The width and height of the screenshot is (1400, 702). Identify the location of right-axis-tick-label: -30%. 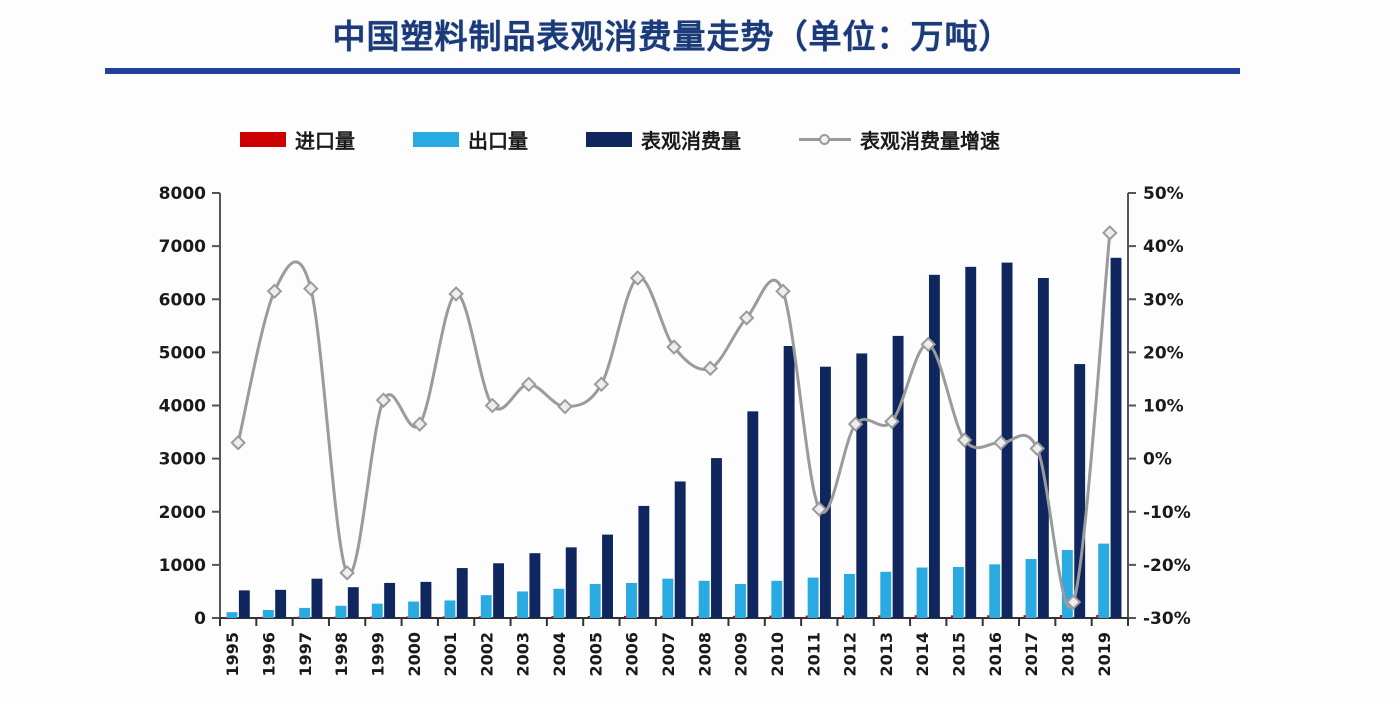
(1167, 619).